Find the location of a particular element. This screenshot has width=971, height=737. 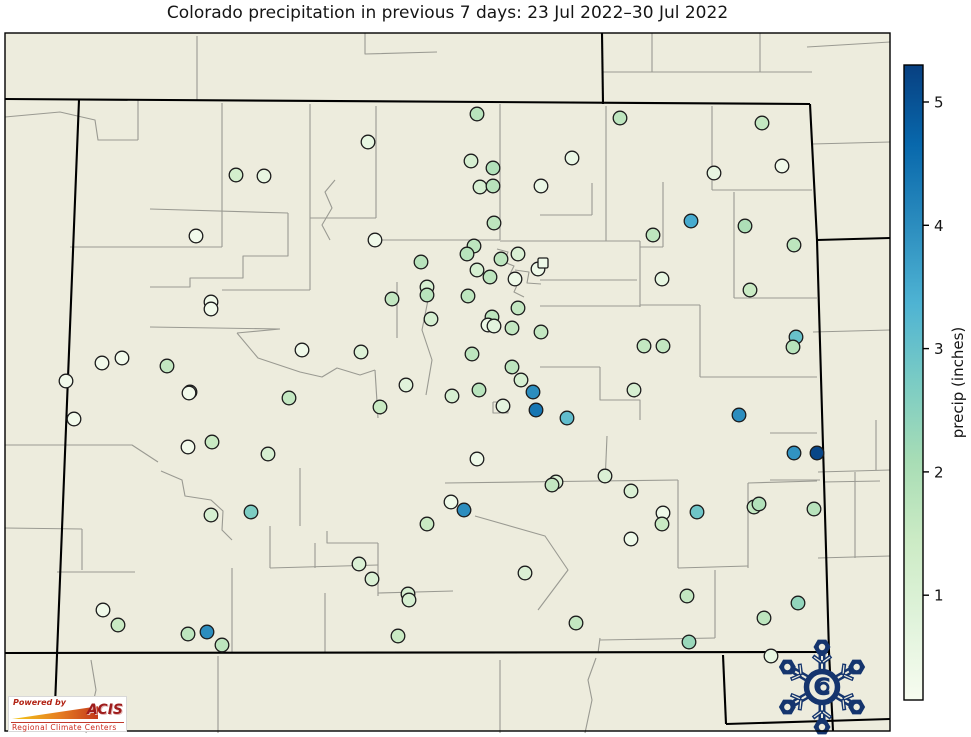

acis-subtitle-label: Regional Climate Centers is located at coordinates (64, 727).